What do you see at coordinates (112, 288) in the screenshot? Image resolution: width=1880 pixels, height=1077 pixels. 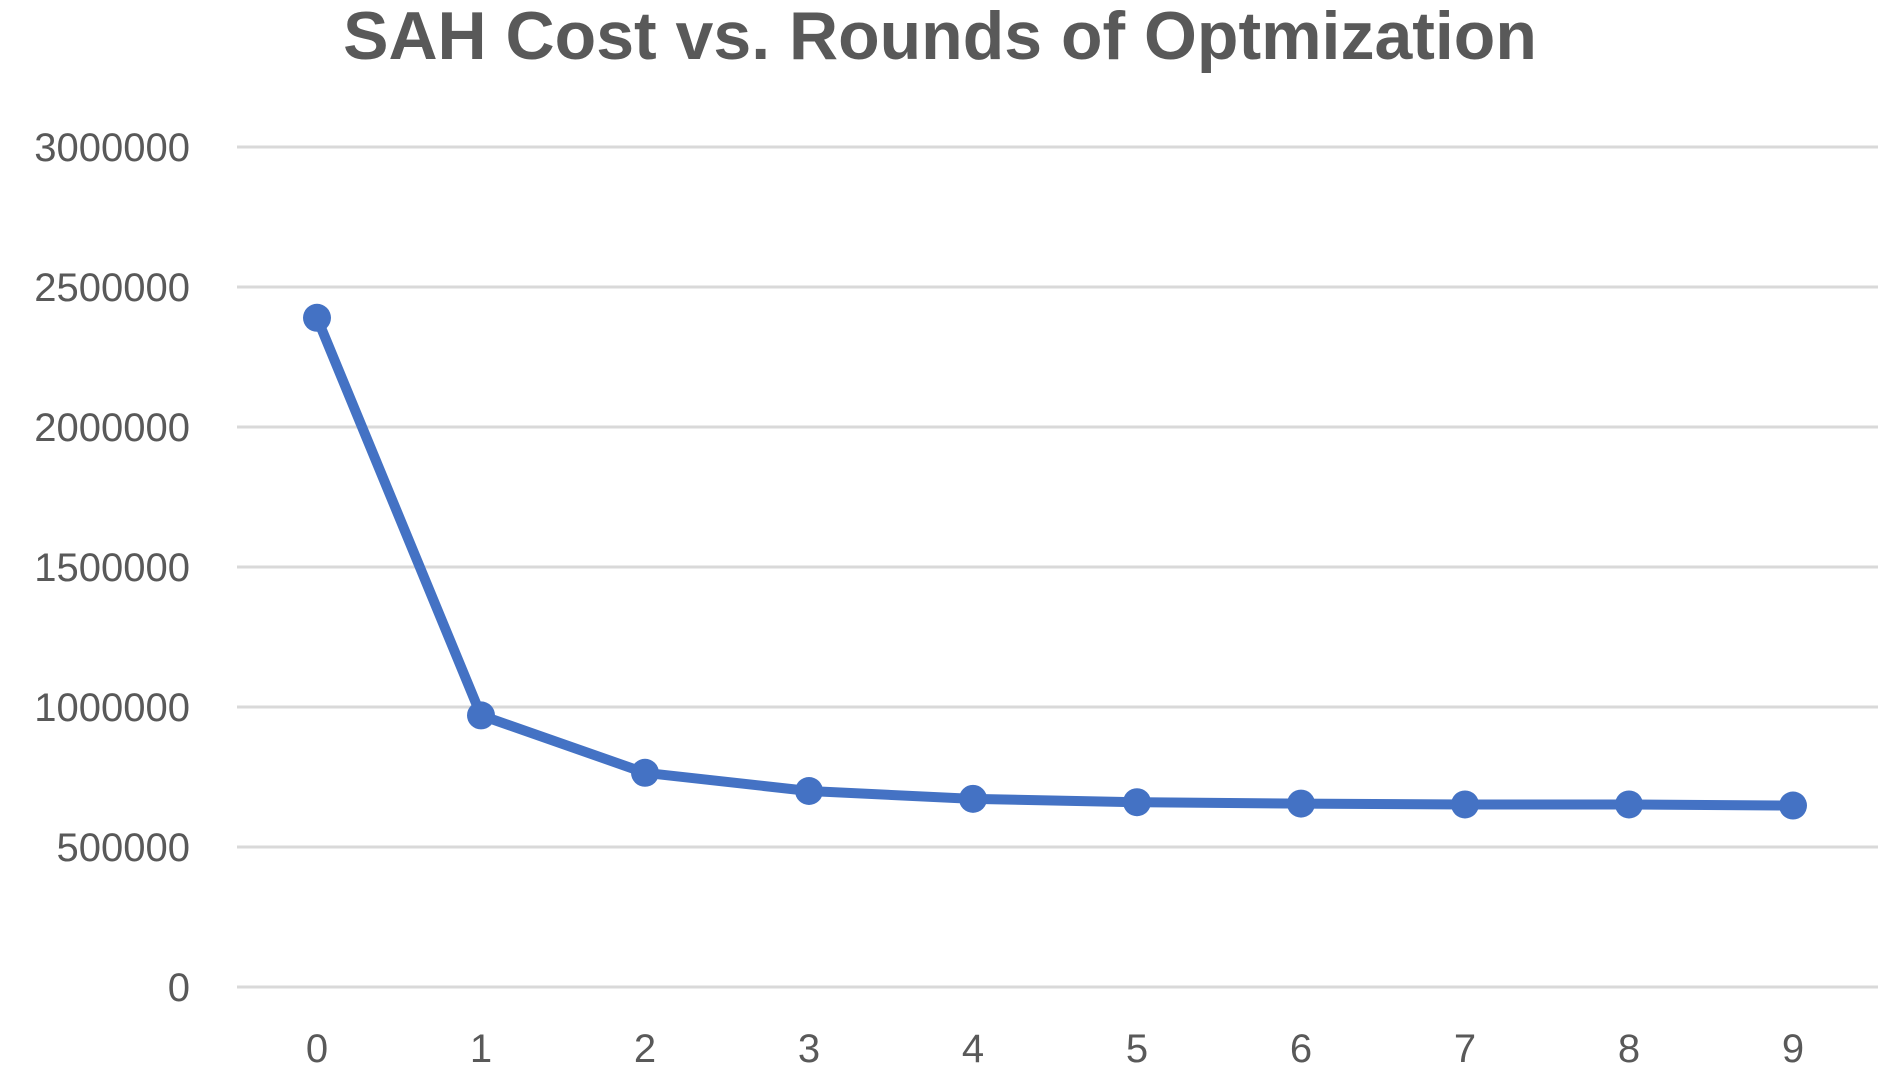 I see `y-tick-label: 2500000` at bounding box center [112, 288].